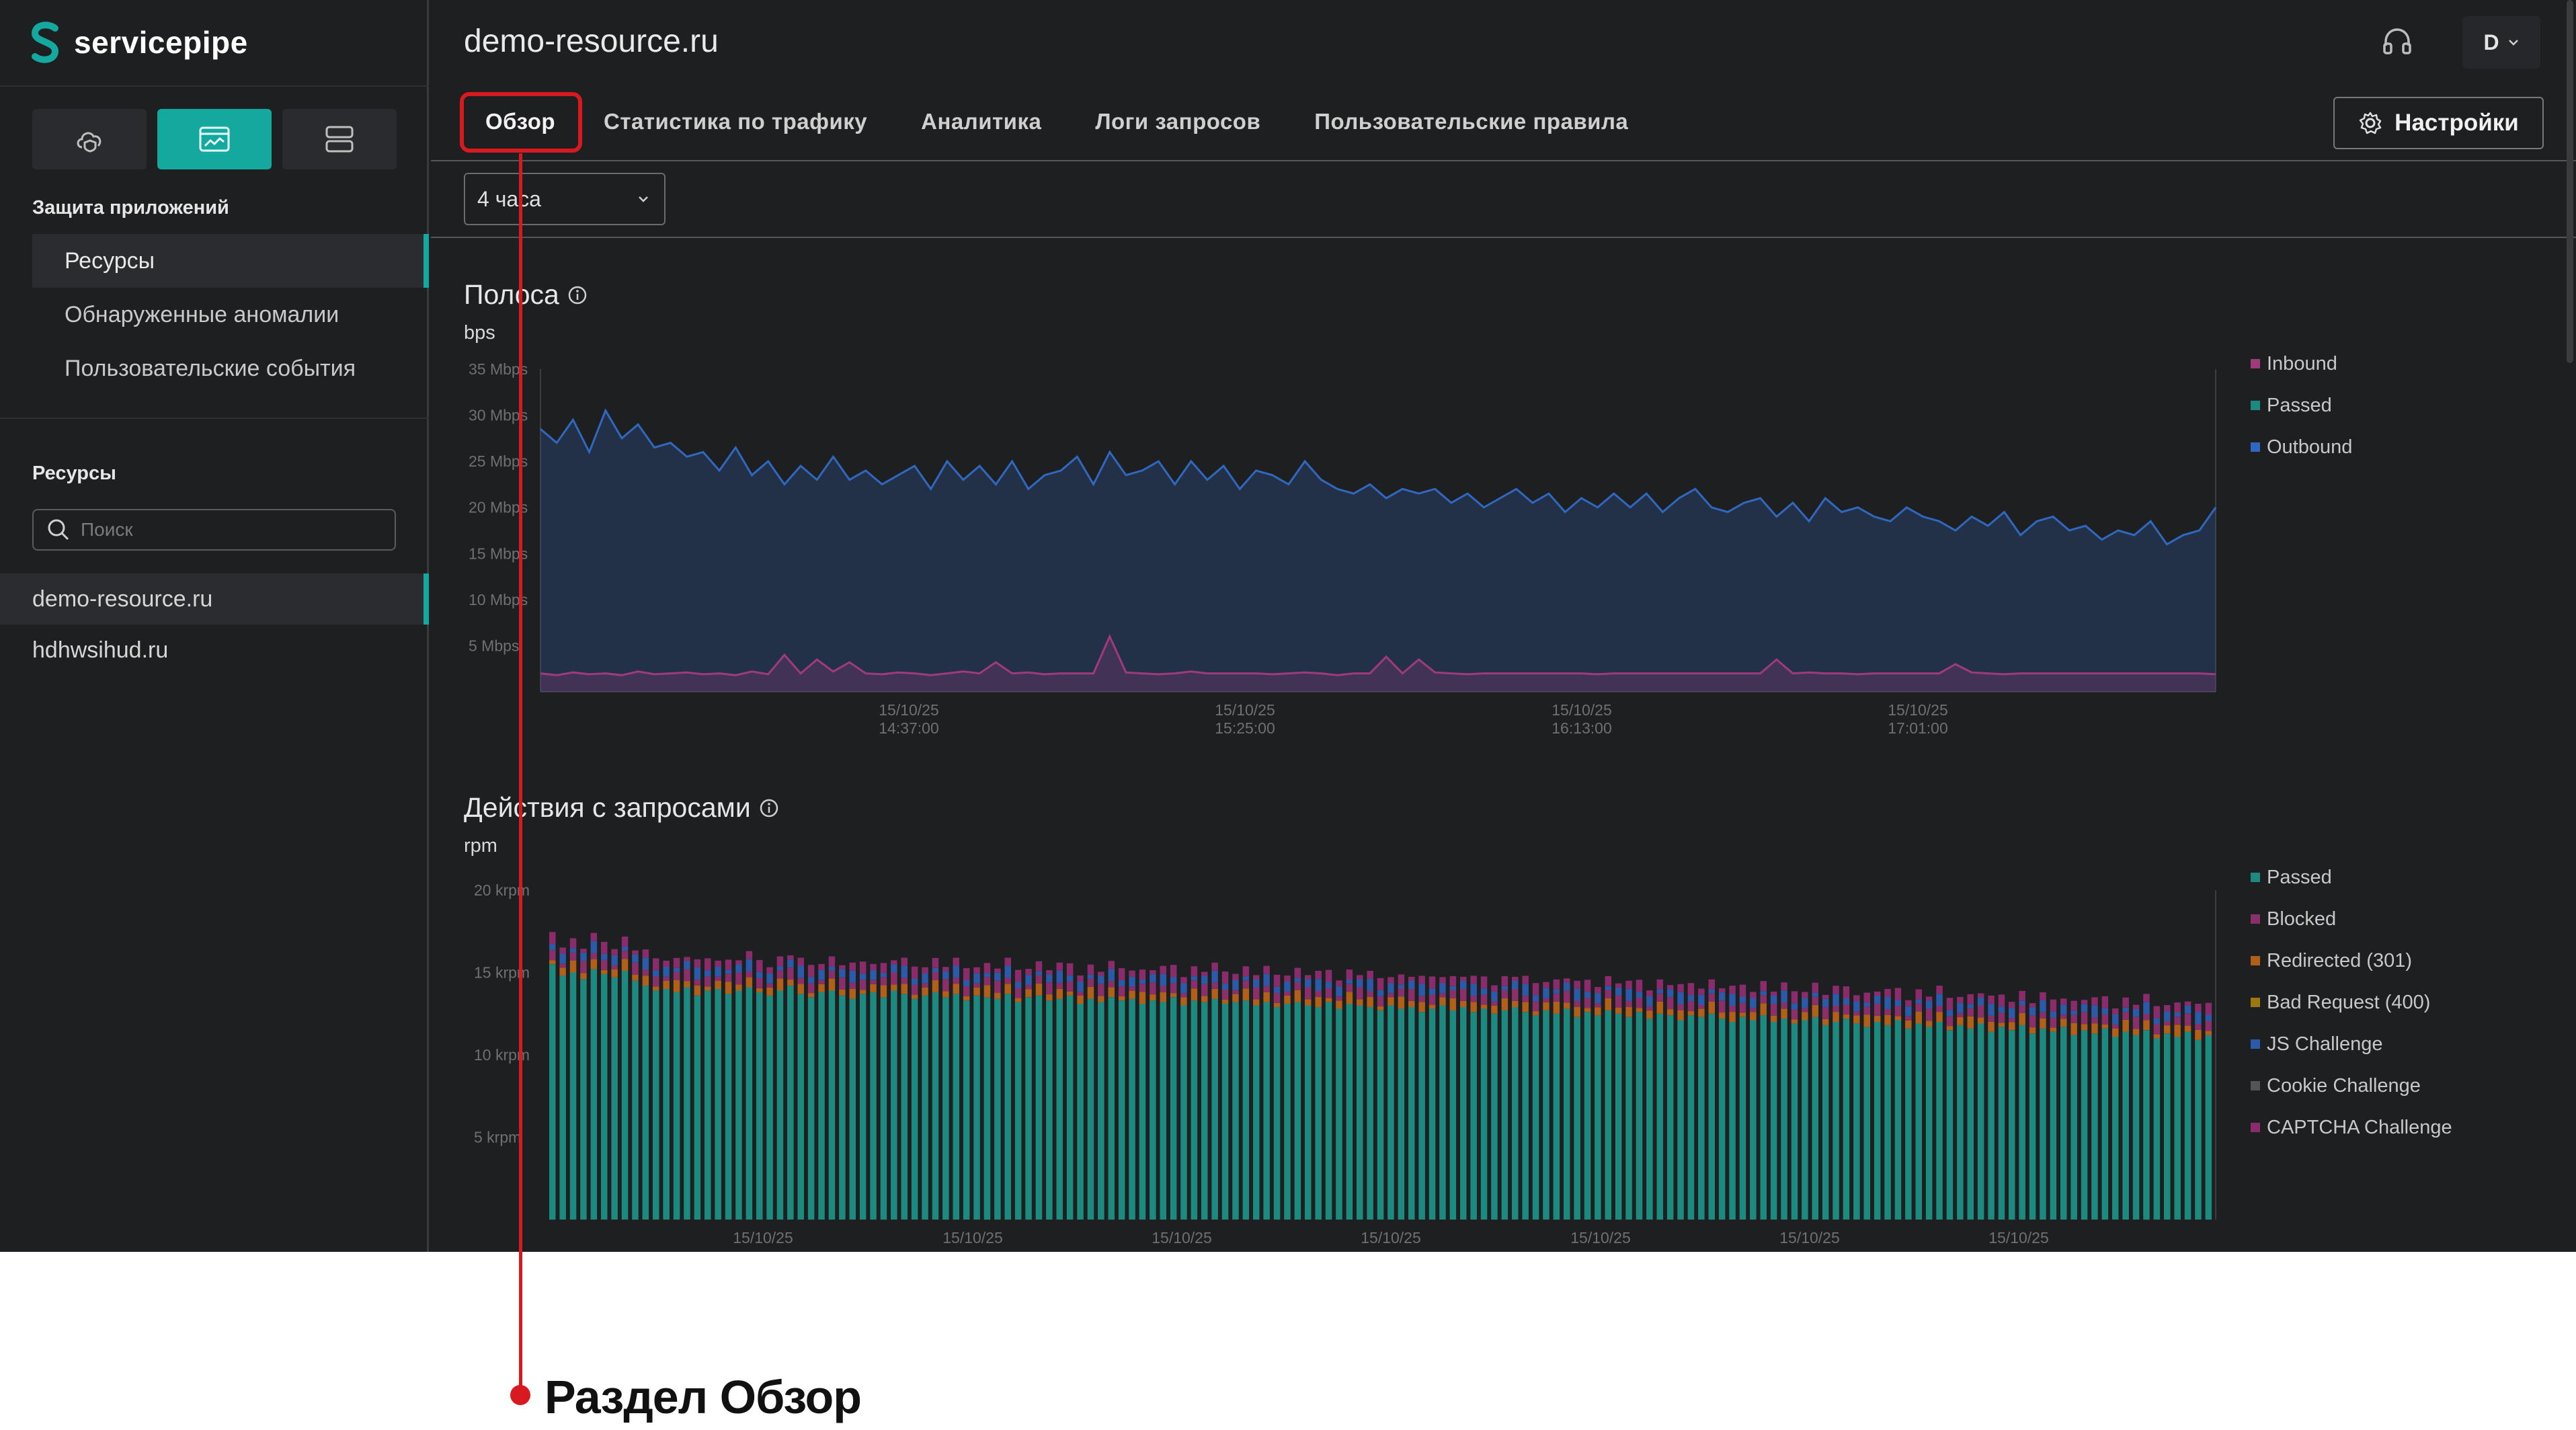  I want to click on legend-js-challenge: JS Challenge, so click(2351, 1044).